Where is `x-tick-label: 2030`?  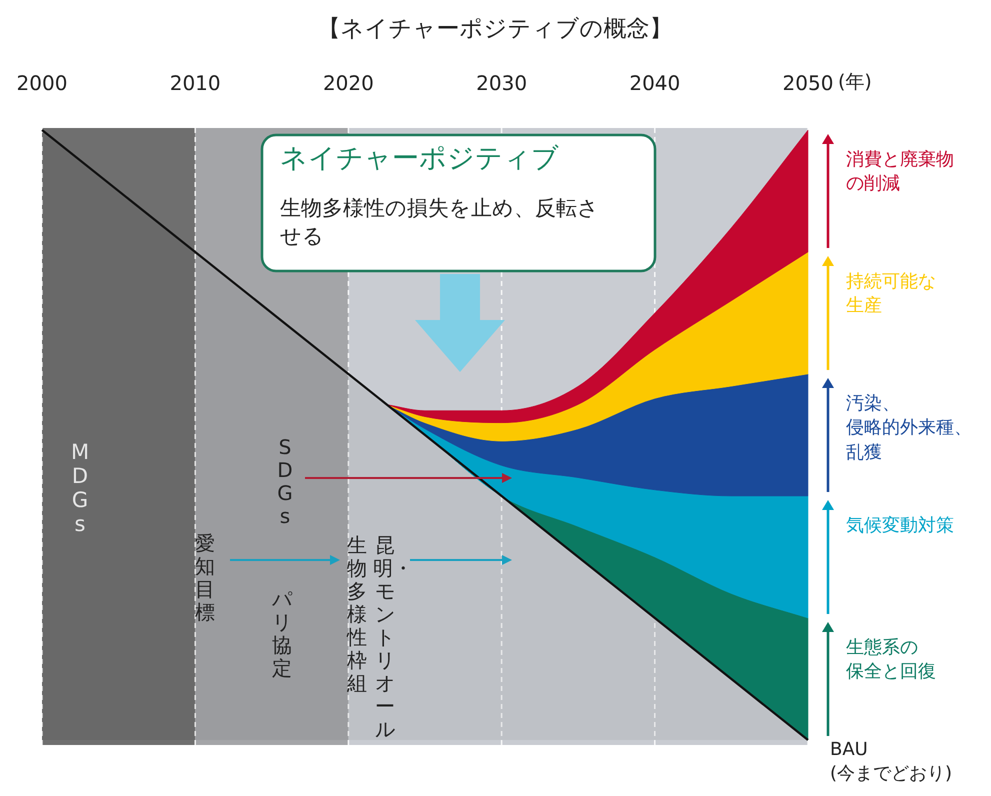 x-tick-label: 2030 is located at coordinates (502, 83).